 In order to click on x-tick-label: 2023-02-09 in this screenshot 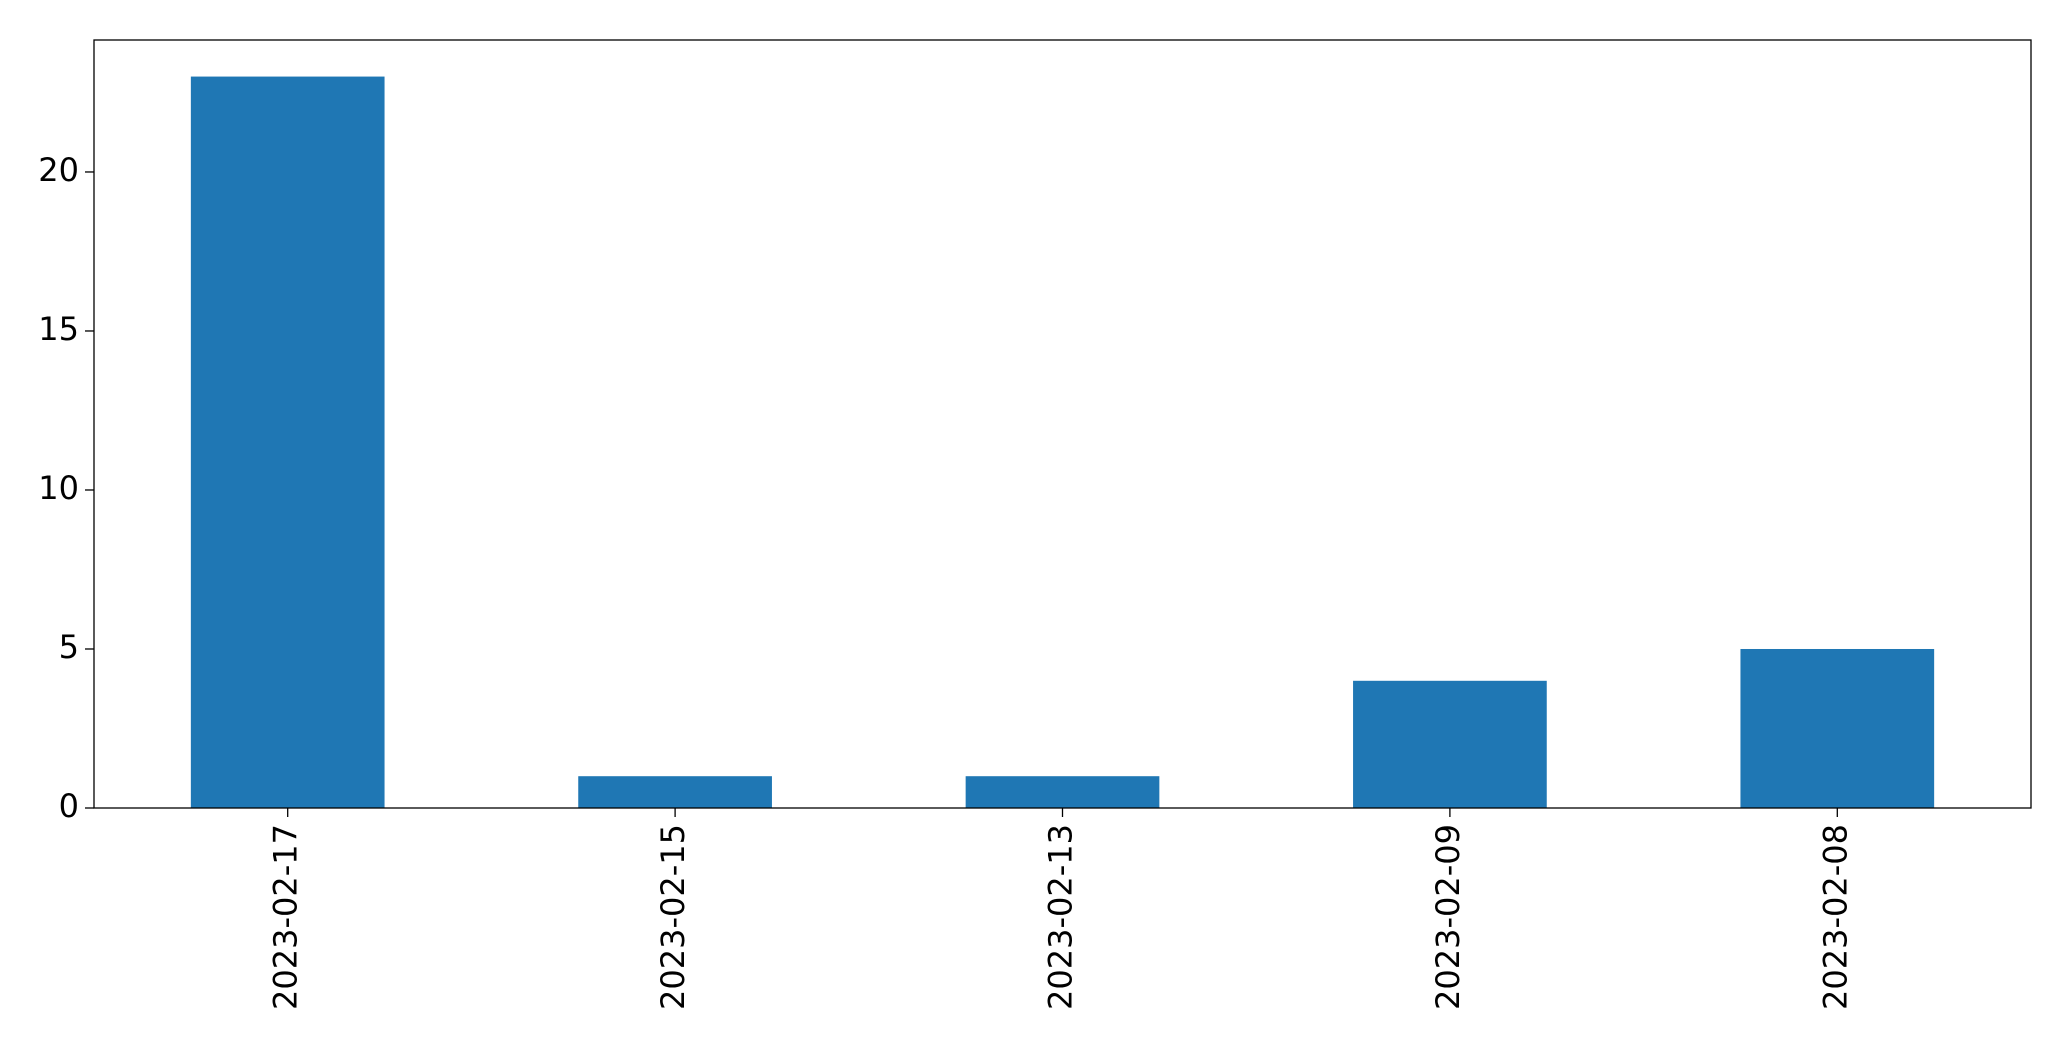, I will do `click(1448, 917)`.